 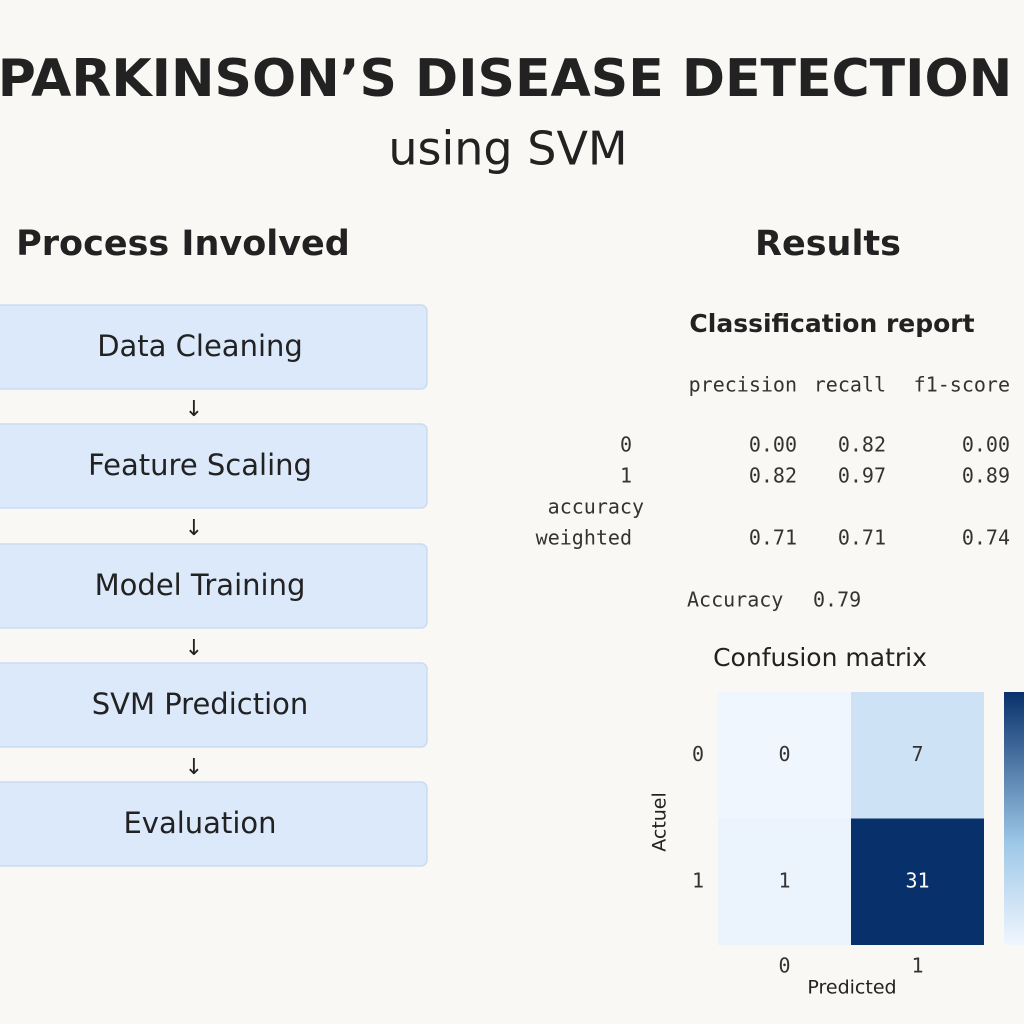 I want to click on section-title: Process Involved, so click(x=183, y=244).